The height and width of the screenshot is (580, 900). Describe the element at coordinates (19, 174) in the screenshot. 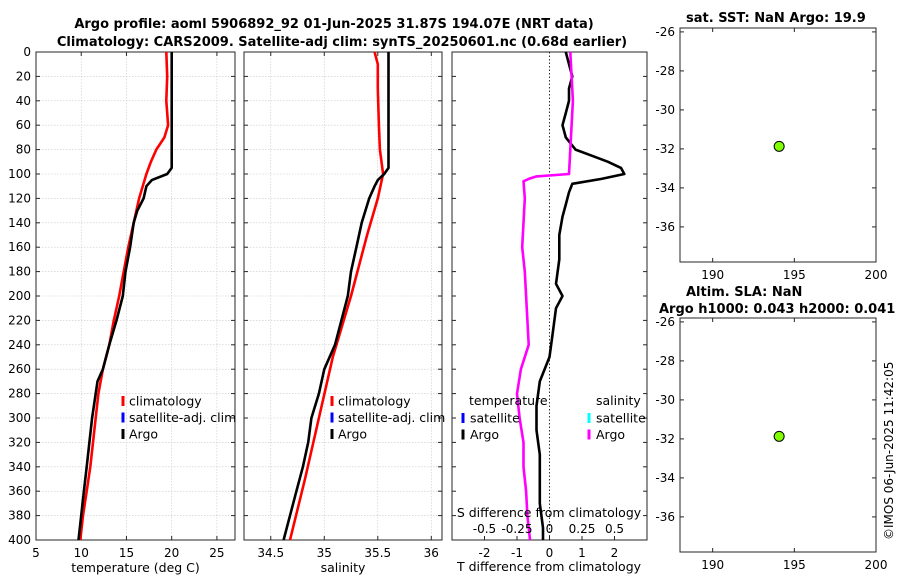

I see `y-tick-label: 100` at that location.